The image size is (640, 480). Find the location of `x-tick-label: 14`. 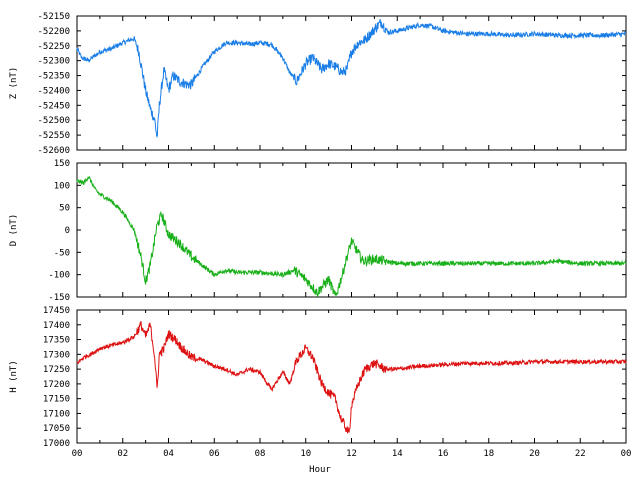

x-tick-label: 14 is located at coordinates (397, 454).